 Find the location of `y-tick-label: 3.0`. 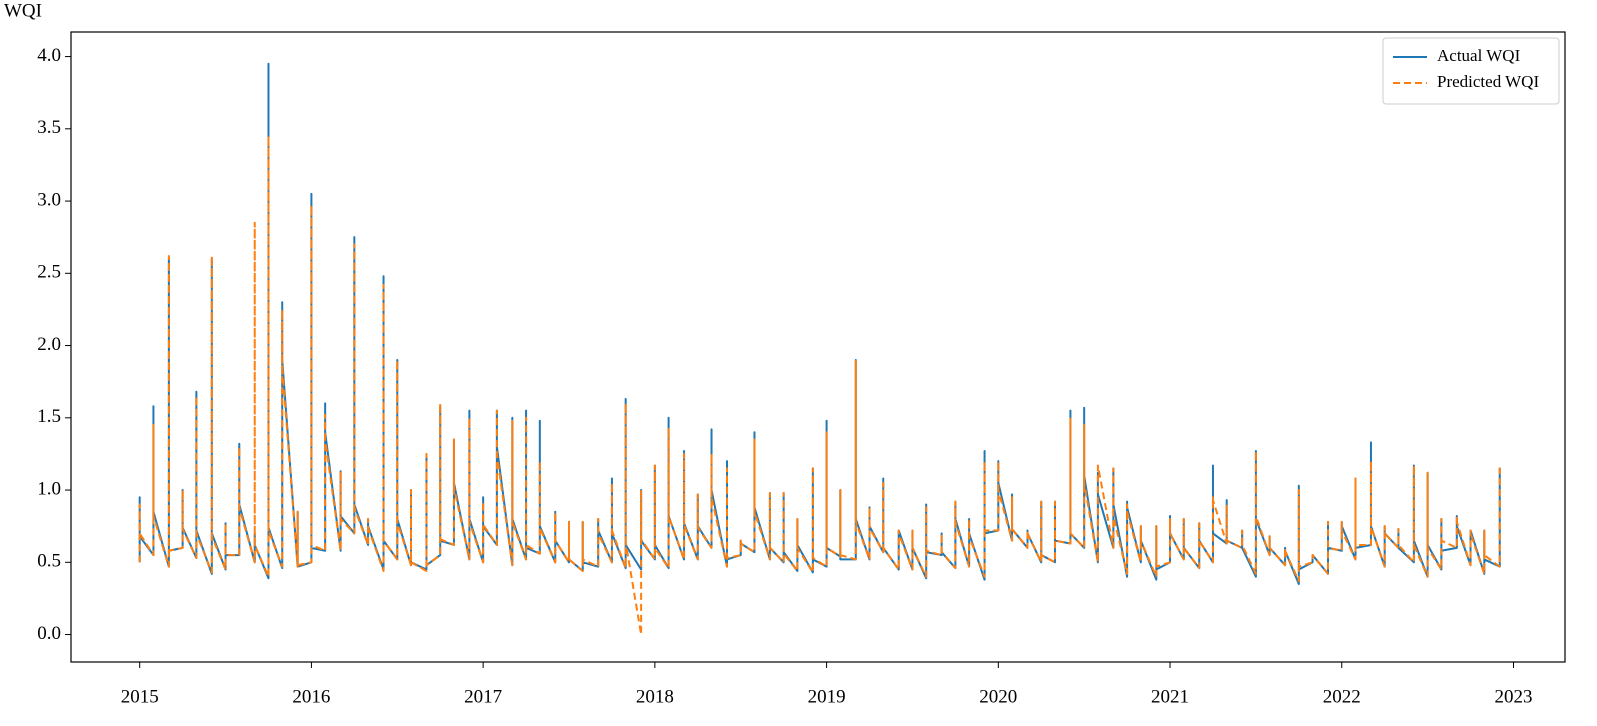

y-tick-label: 3.0 is located at coordinates (49, 199).